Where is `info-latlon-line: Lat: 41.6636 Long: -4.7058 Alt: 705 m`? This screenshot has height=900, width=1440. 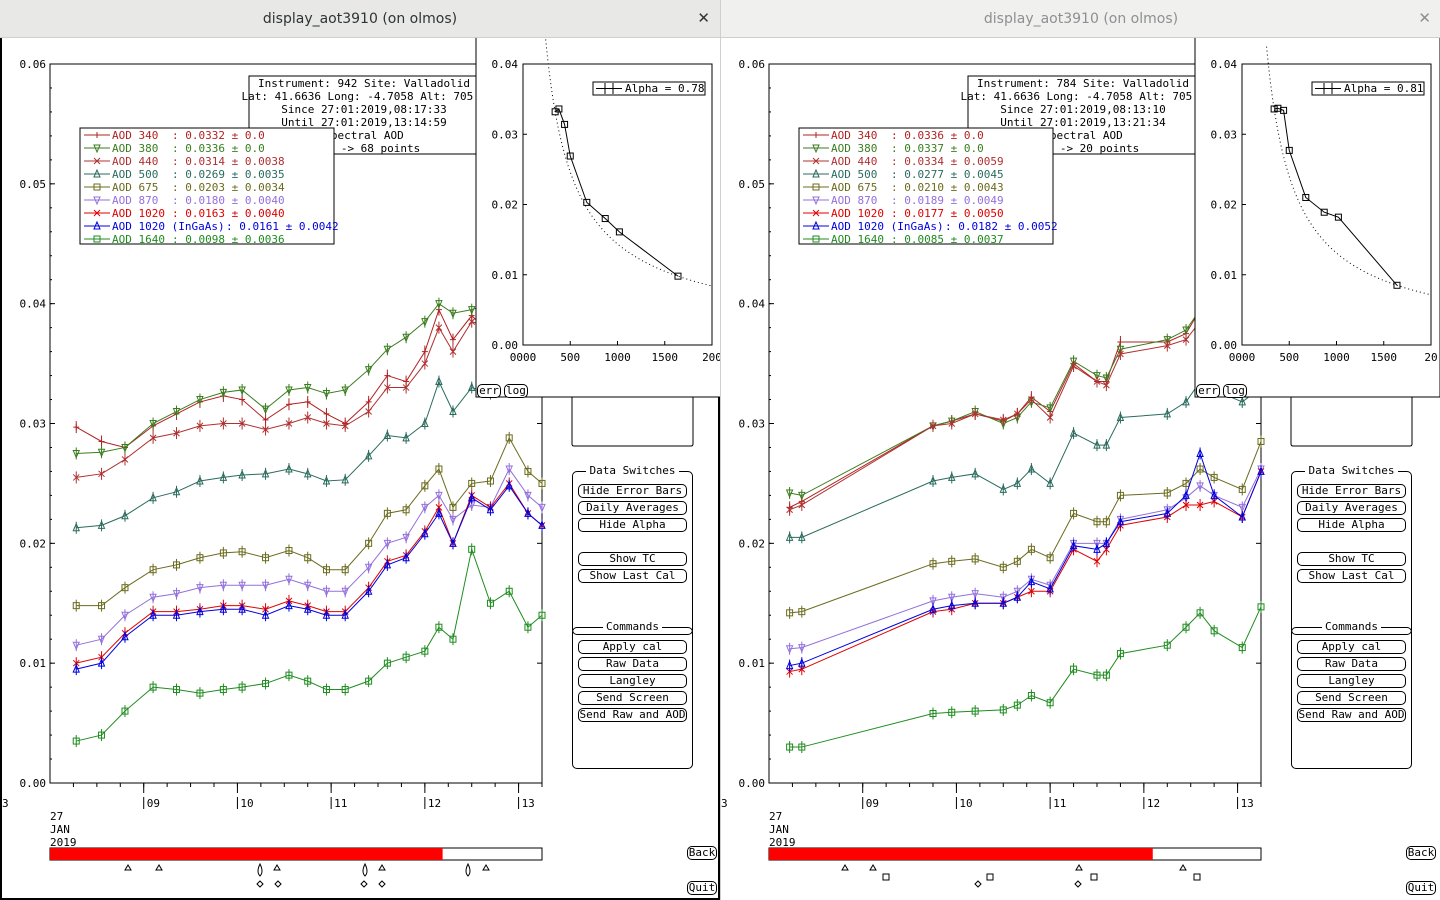 info-latlon-line: Lat: 41.6636 Long: -4.7058 Alt: 705 m is located at coordinates (1082, 96).